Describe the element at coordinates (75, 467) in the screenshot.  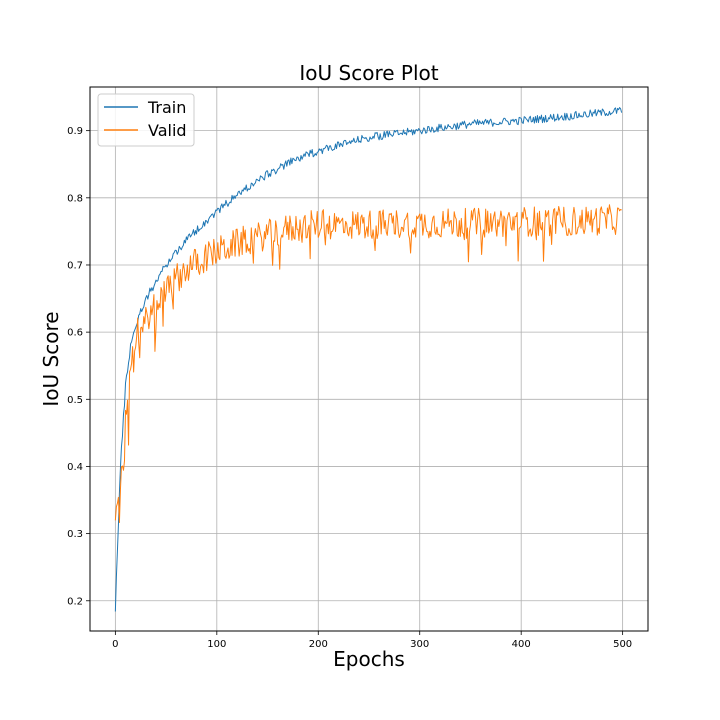
I see `y-tick-label: 0.4` at that location.